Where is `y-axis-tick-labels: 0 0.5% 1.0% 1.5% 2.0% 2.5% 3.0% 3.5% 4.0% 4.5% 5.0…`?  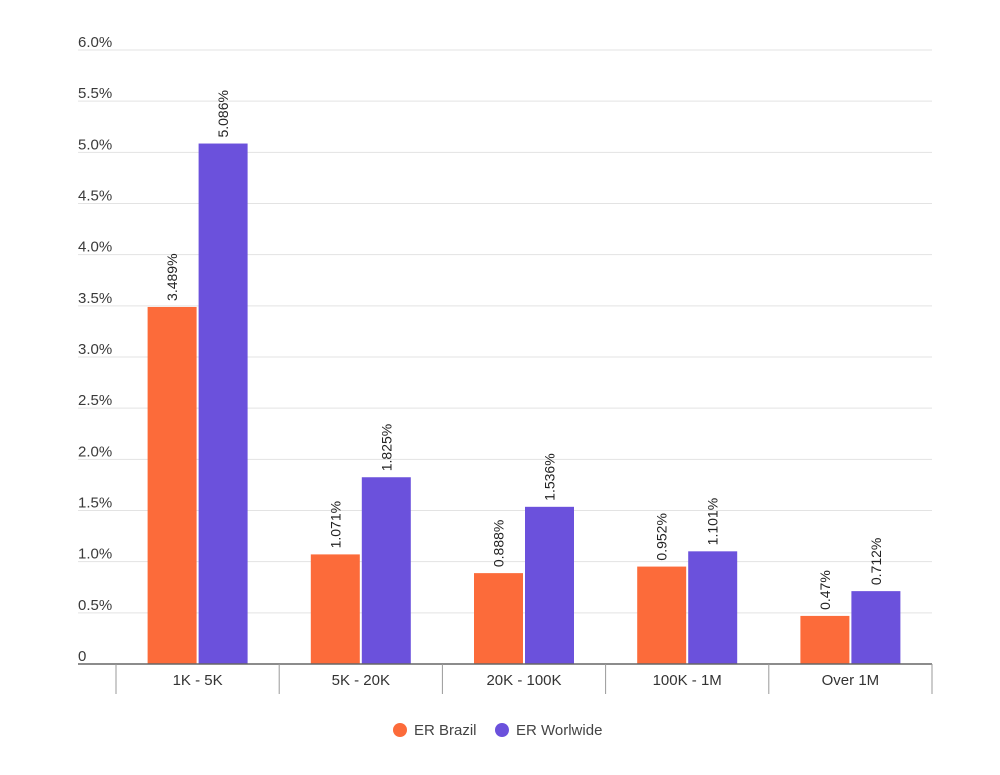
y-axis-tick-labels: 0 0.5% 1.0% 1.5% 2.0% 2.5% 3.0% 3.5% 4.0% 4.5% 5.0… is located at coordinates (95, 349).